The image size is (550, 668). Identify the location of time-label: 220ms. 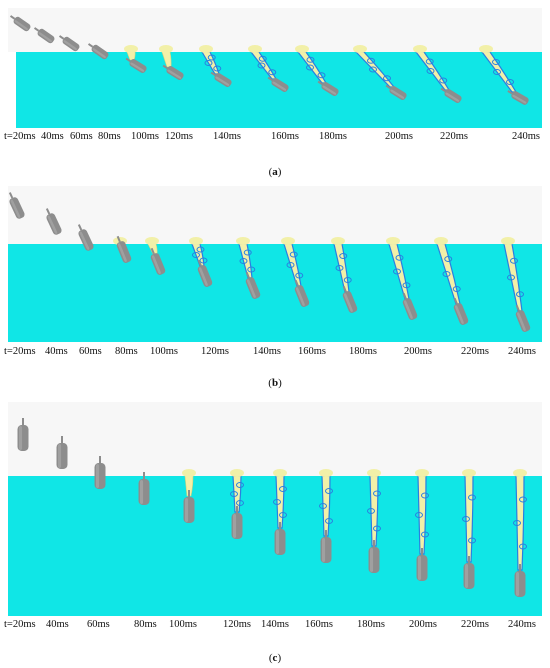
(454, 136).